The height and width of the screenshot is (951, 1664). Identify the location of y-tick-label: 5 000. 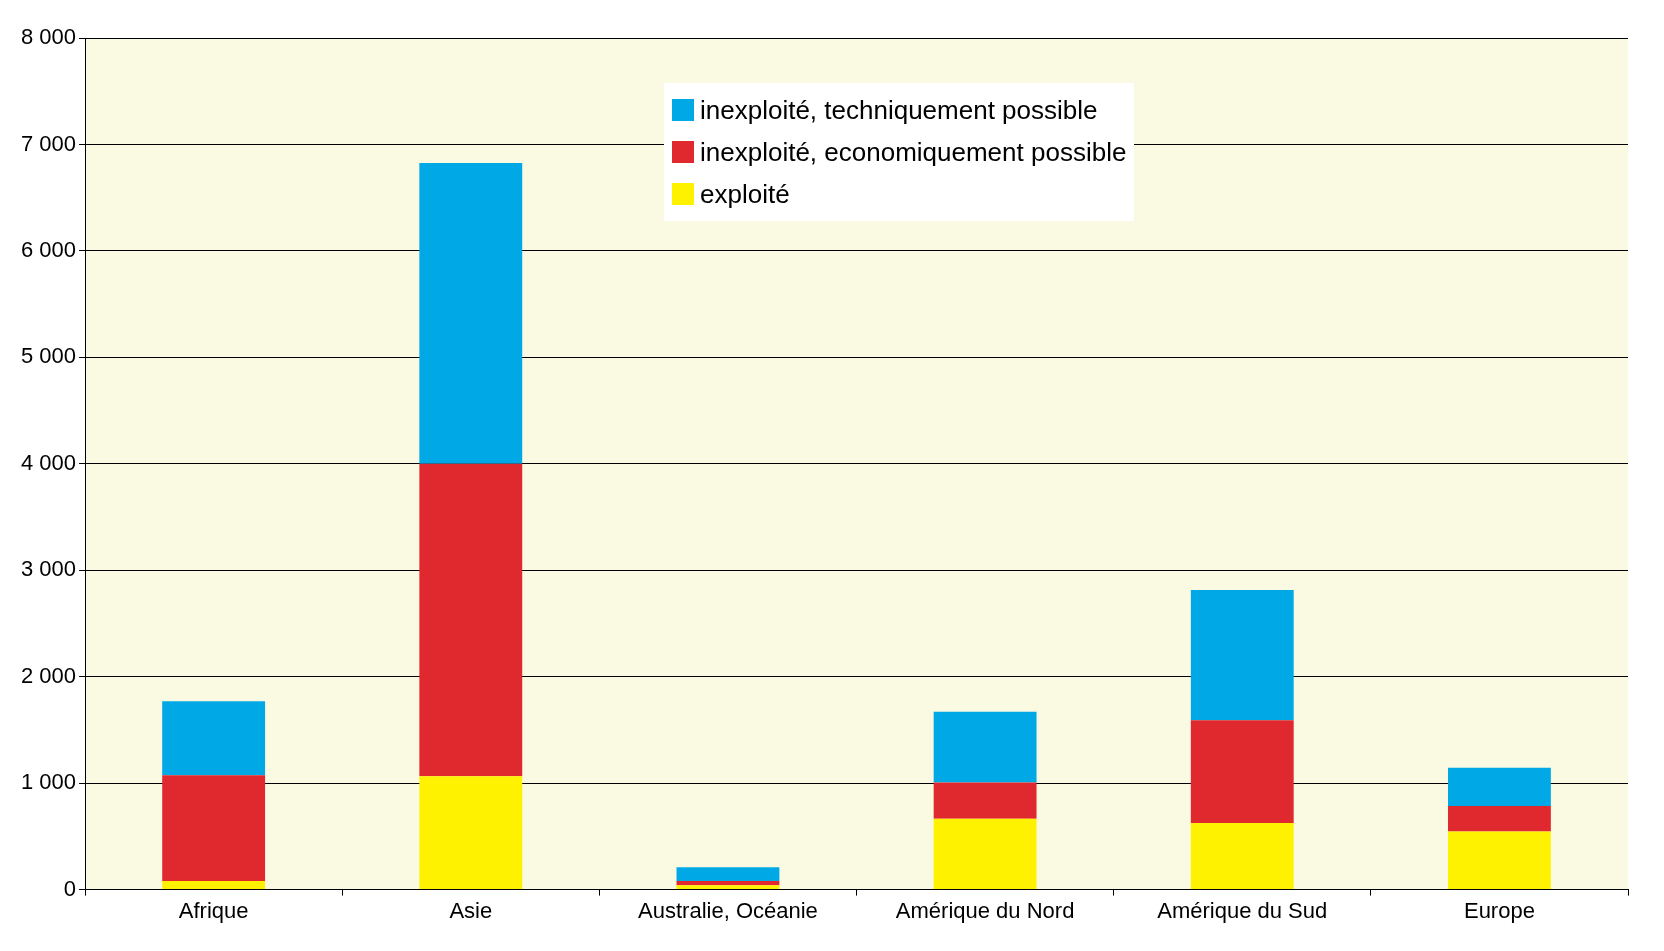
(48, 356).